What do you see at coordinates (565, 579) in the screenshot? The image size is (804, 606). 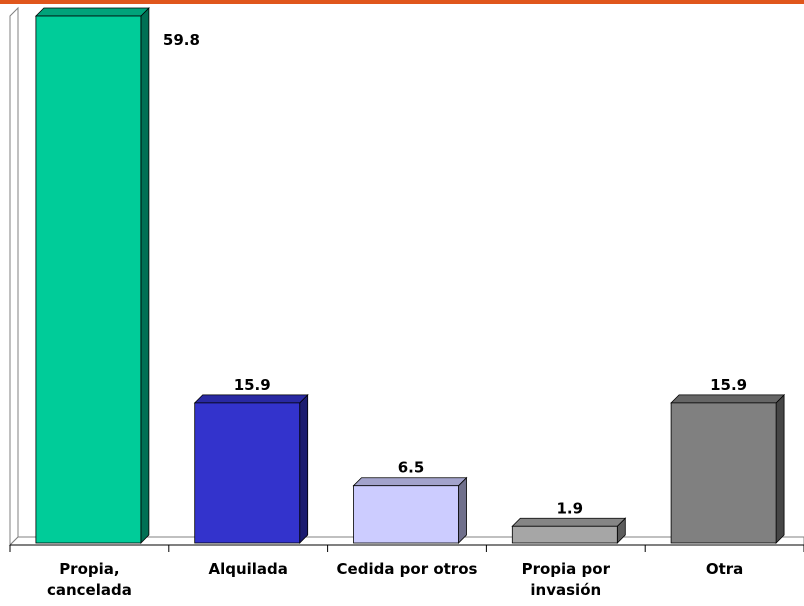 I see `x-tick-label: Propia por invasión` at bounding box center [565, 579].